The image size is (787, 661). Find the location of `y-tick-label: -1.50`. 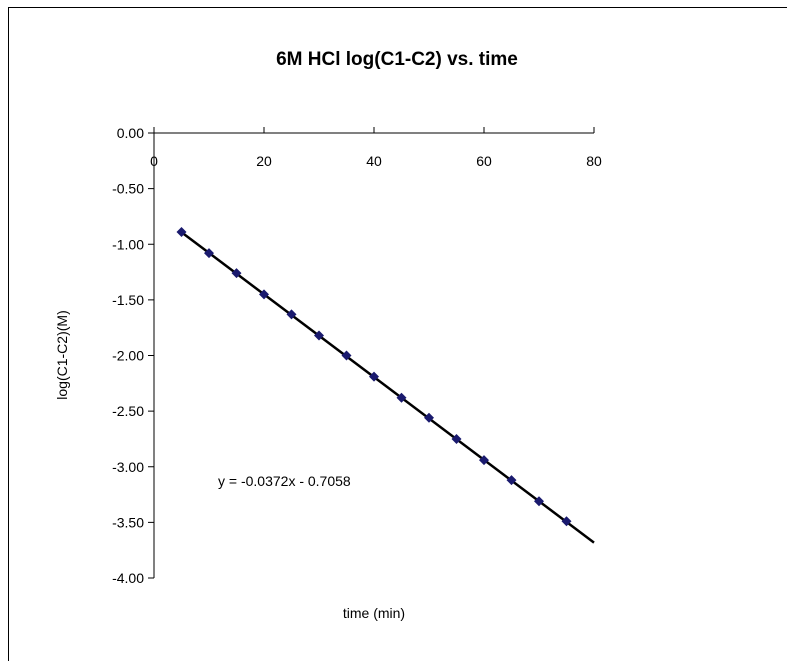

y-tick-label: -1.50 is located at coordinates (128, 300).